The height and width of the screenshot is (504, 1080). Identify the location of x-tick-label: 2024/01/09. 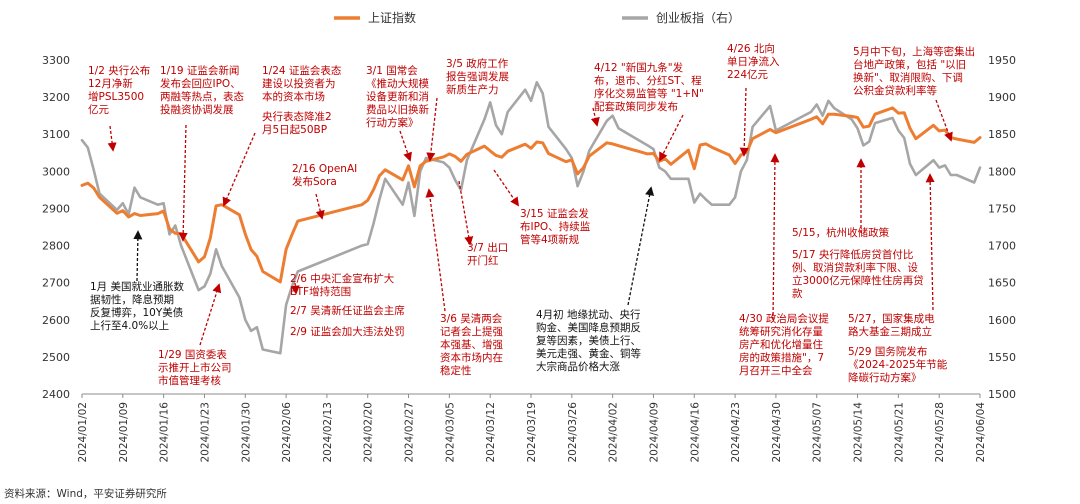
(124, 432).